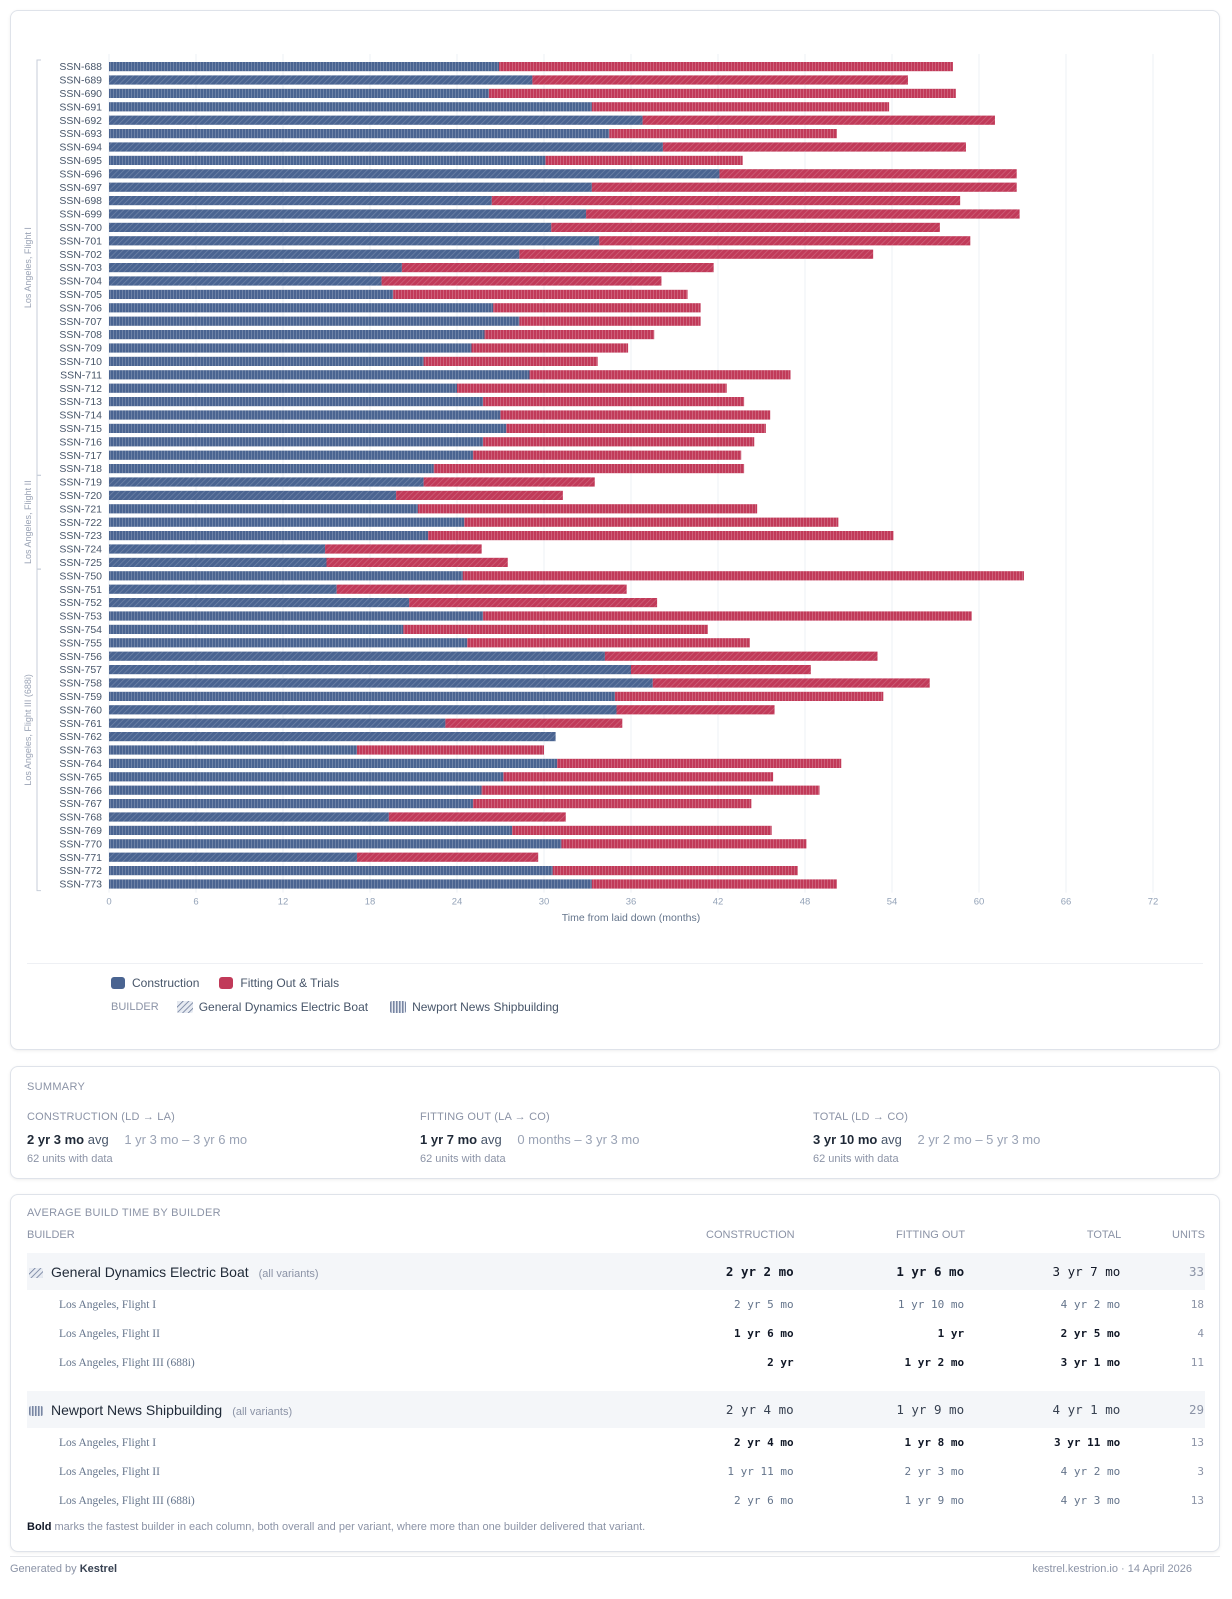 This screenshot has width=1232, height=1599. What do you see at coordinates (1163, 1409) in the screenshot?
I see `cell-units: 29` at bounding box center [1163, 1409].